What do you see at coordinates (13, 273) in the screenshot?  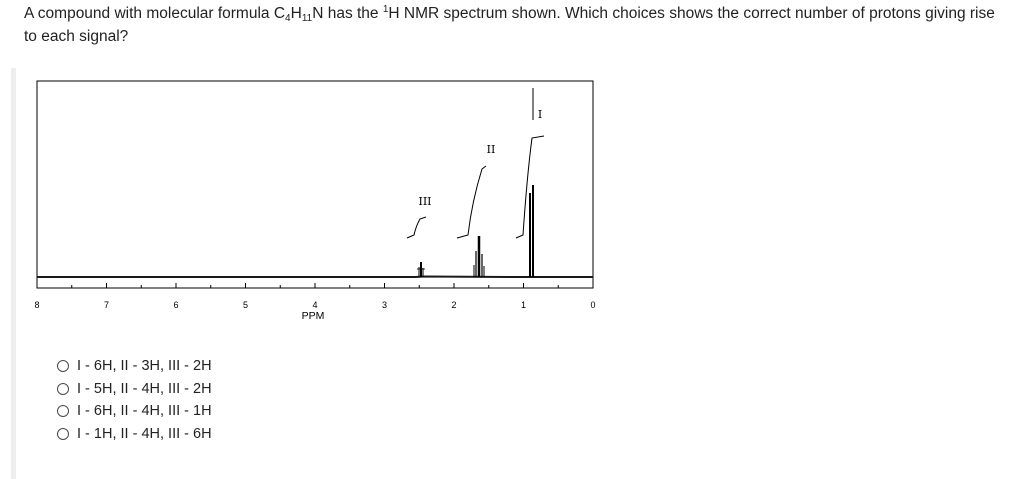 I see `left-margin-bar` at bounding box center [13, 273].